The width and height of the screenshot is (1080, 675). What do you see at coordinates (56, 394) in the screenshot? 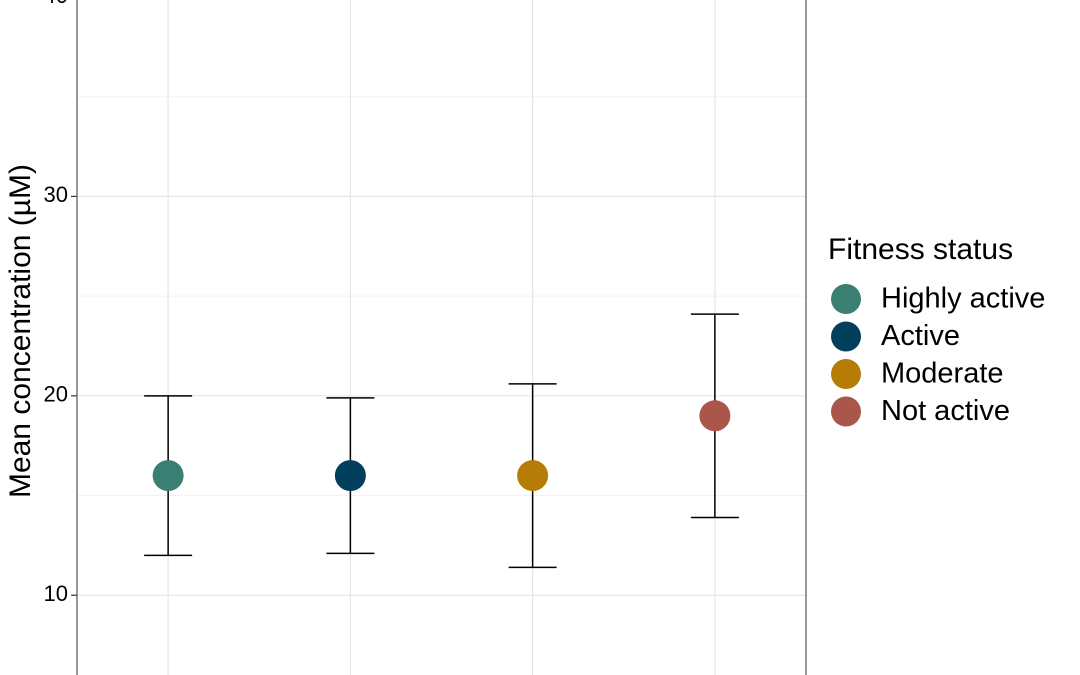
I see `y-tick-label: 20` at bounding box center [56, 394].